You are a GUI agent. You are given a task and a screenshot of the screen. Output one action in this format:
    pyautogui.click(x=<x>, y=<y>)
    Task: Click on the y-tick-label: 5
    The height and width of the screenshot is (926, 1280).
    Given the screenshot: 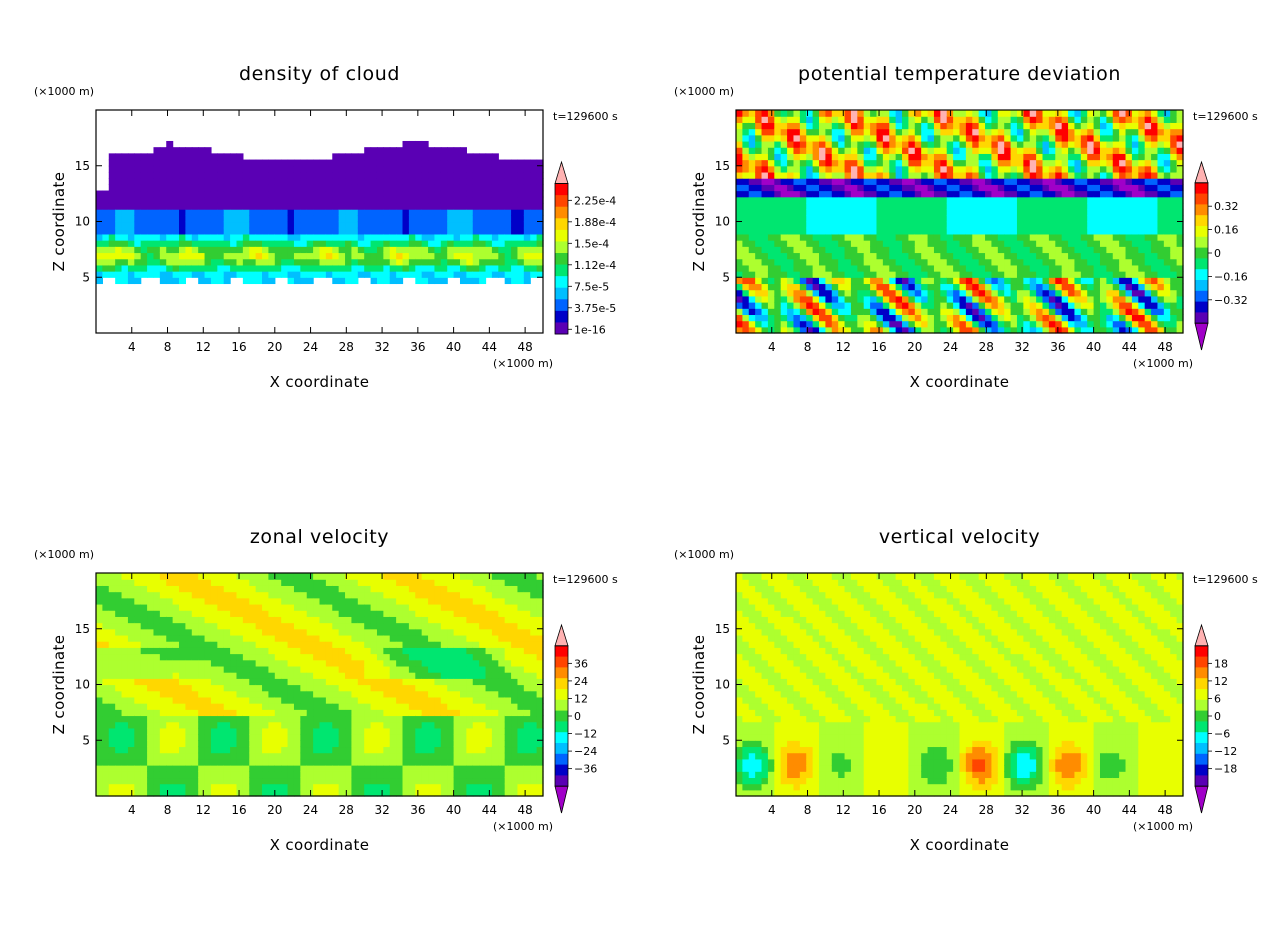 What is the action you would take?
    pyautogui.click(x=726, y=277)
    